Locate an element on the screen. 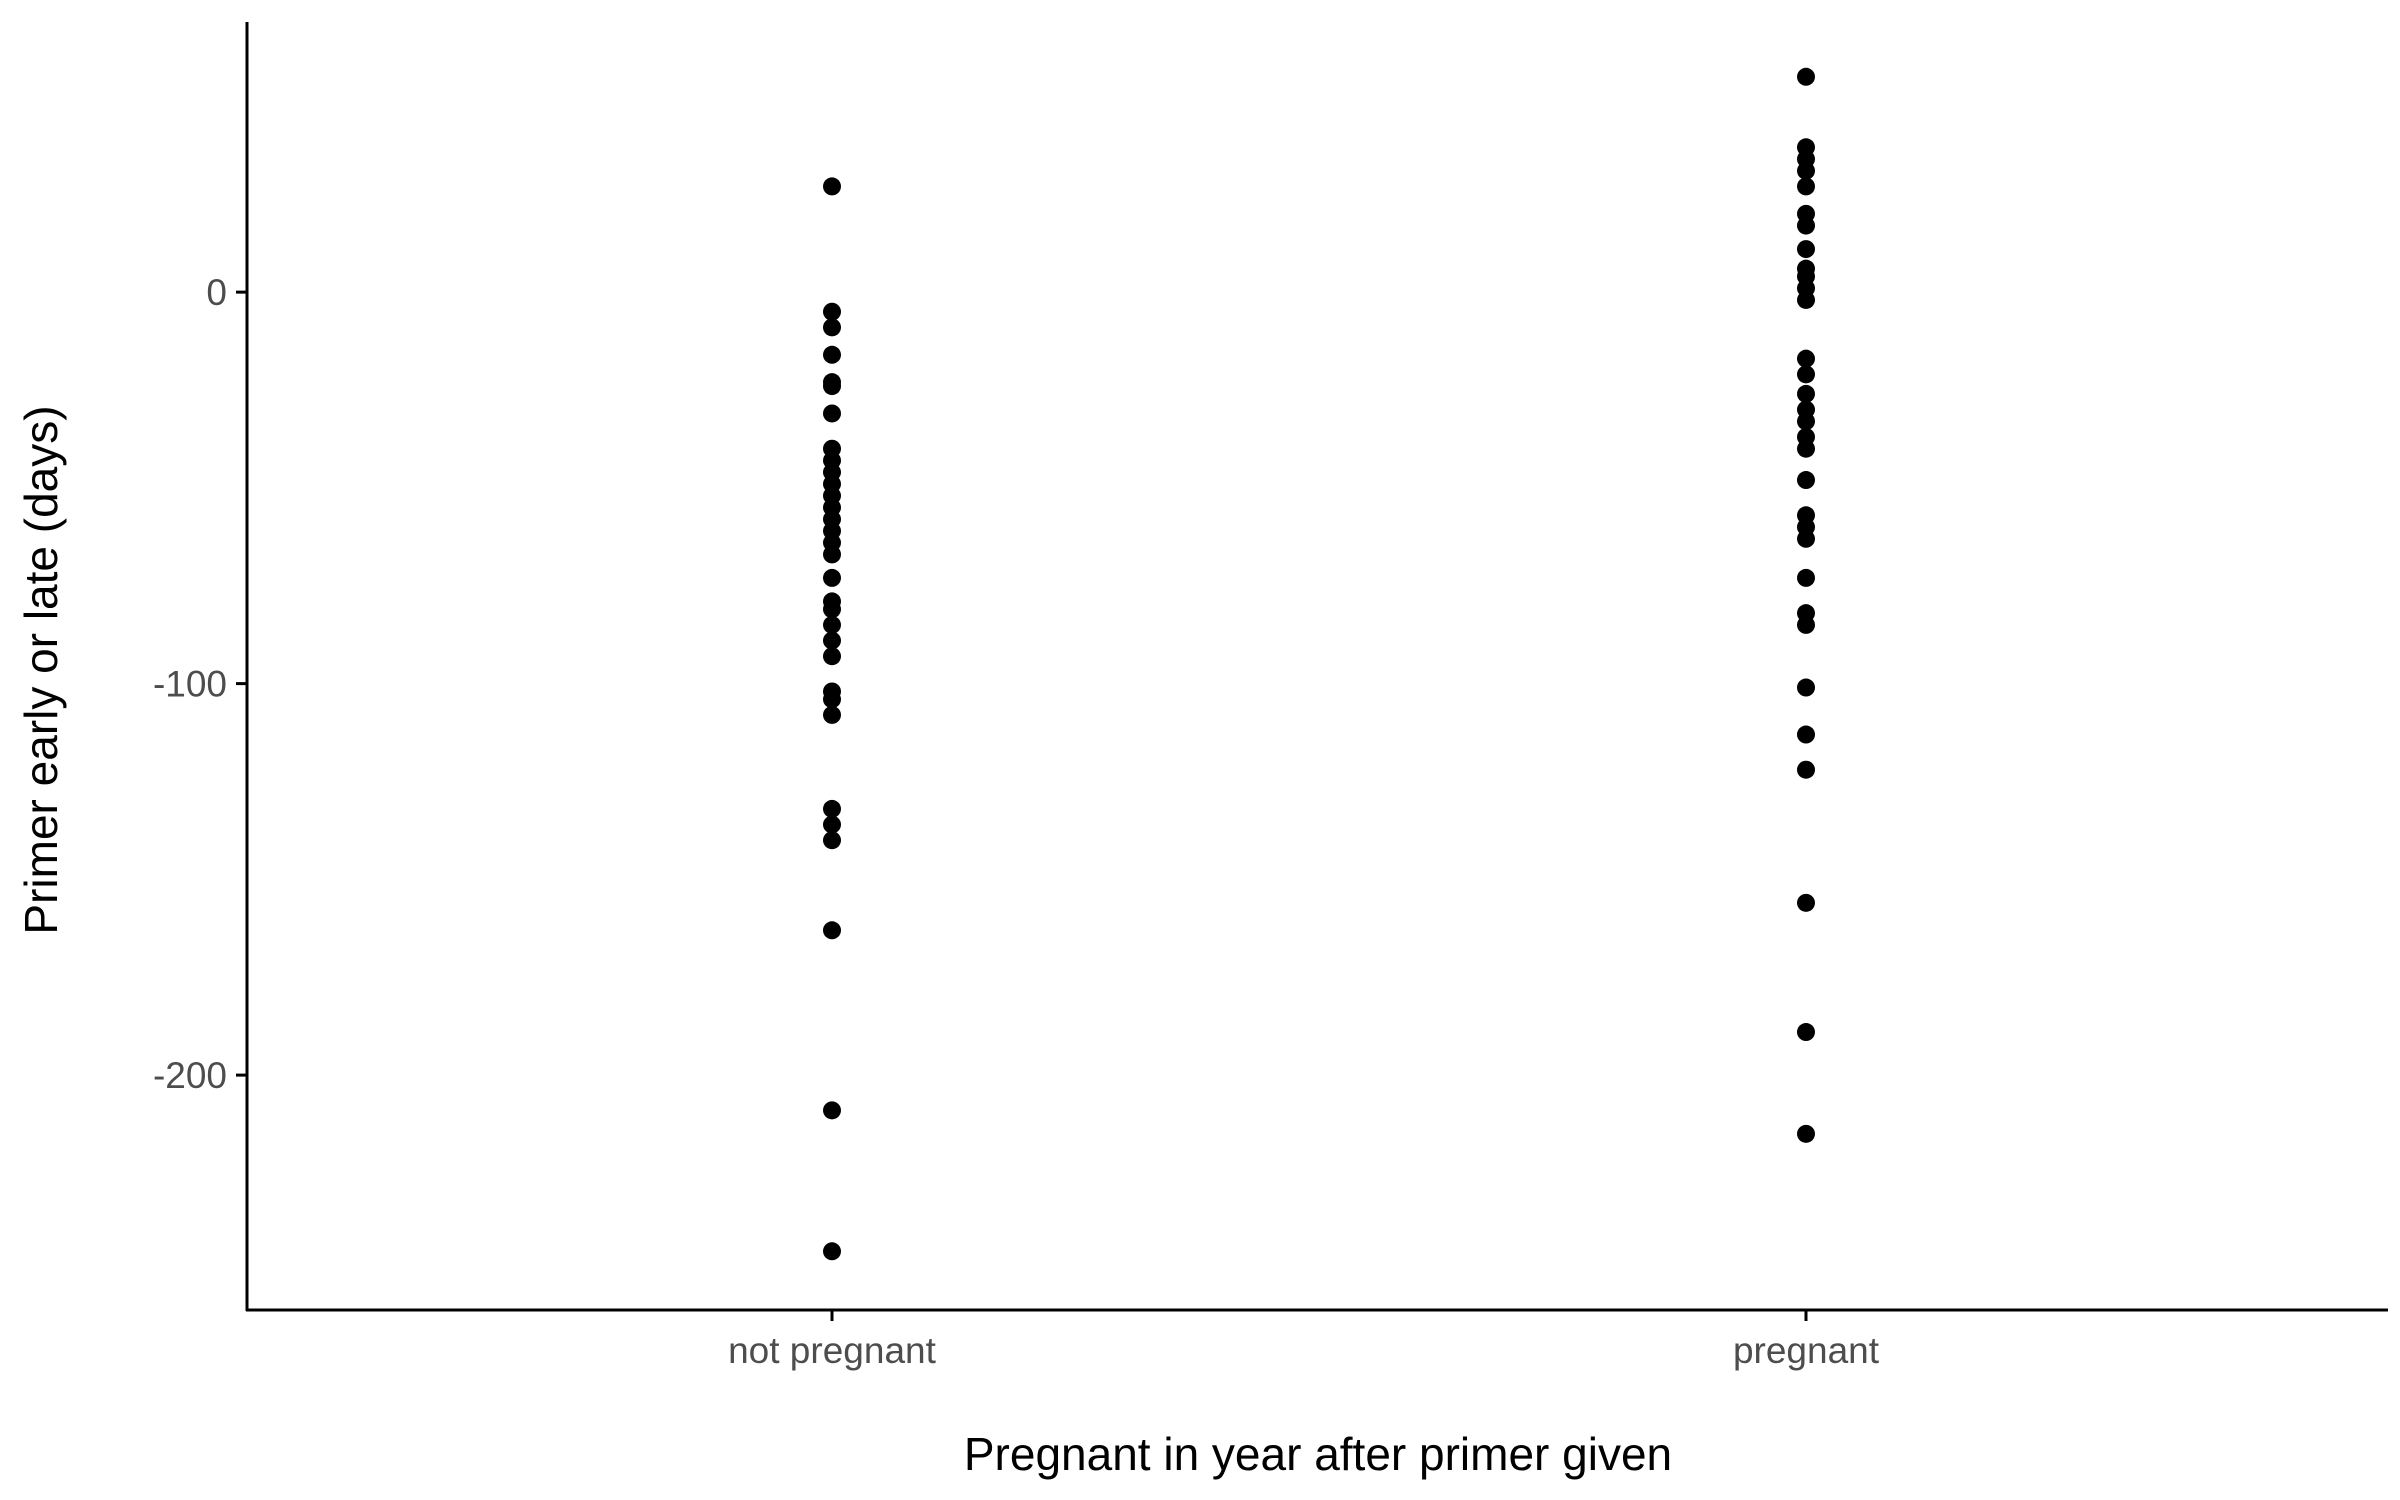 This screenshot has width=2400, height=1500. x-tick-label: pregnant is located at coordinates (1806, 1350).